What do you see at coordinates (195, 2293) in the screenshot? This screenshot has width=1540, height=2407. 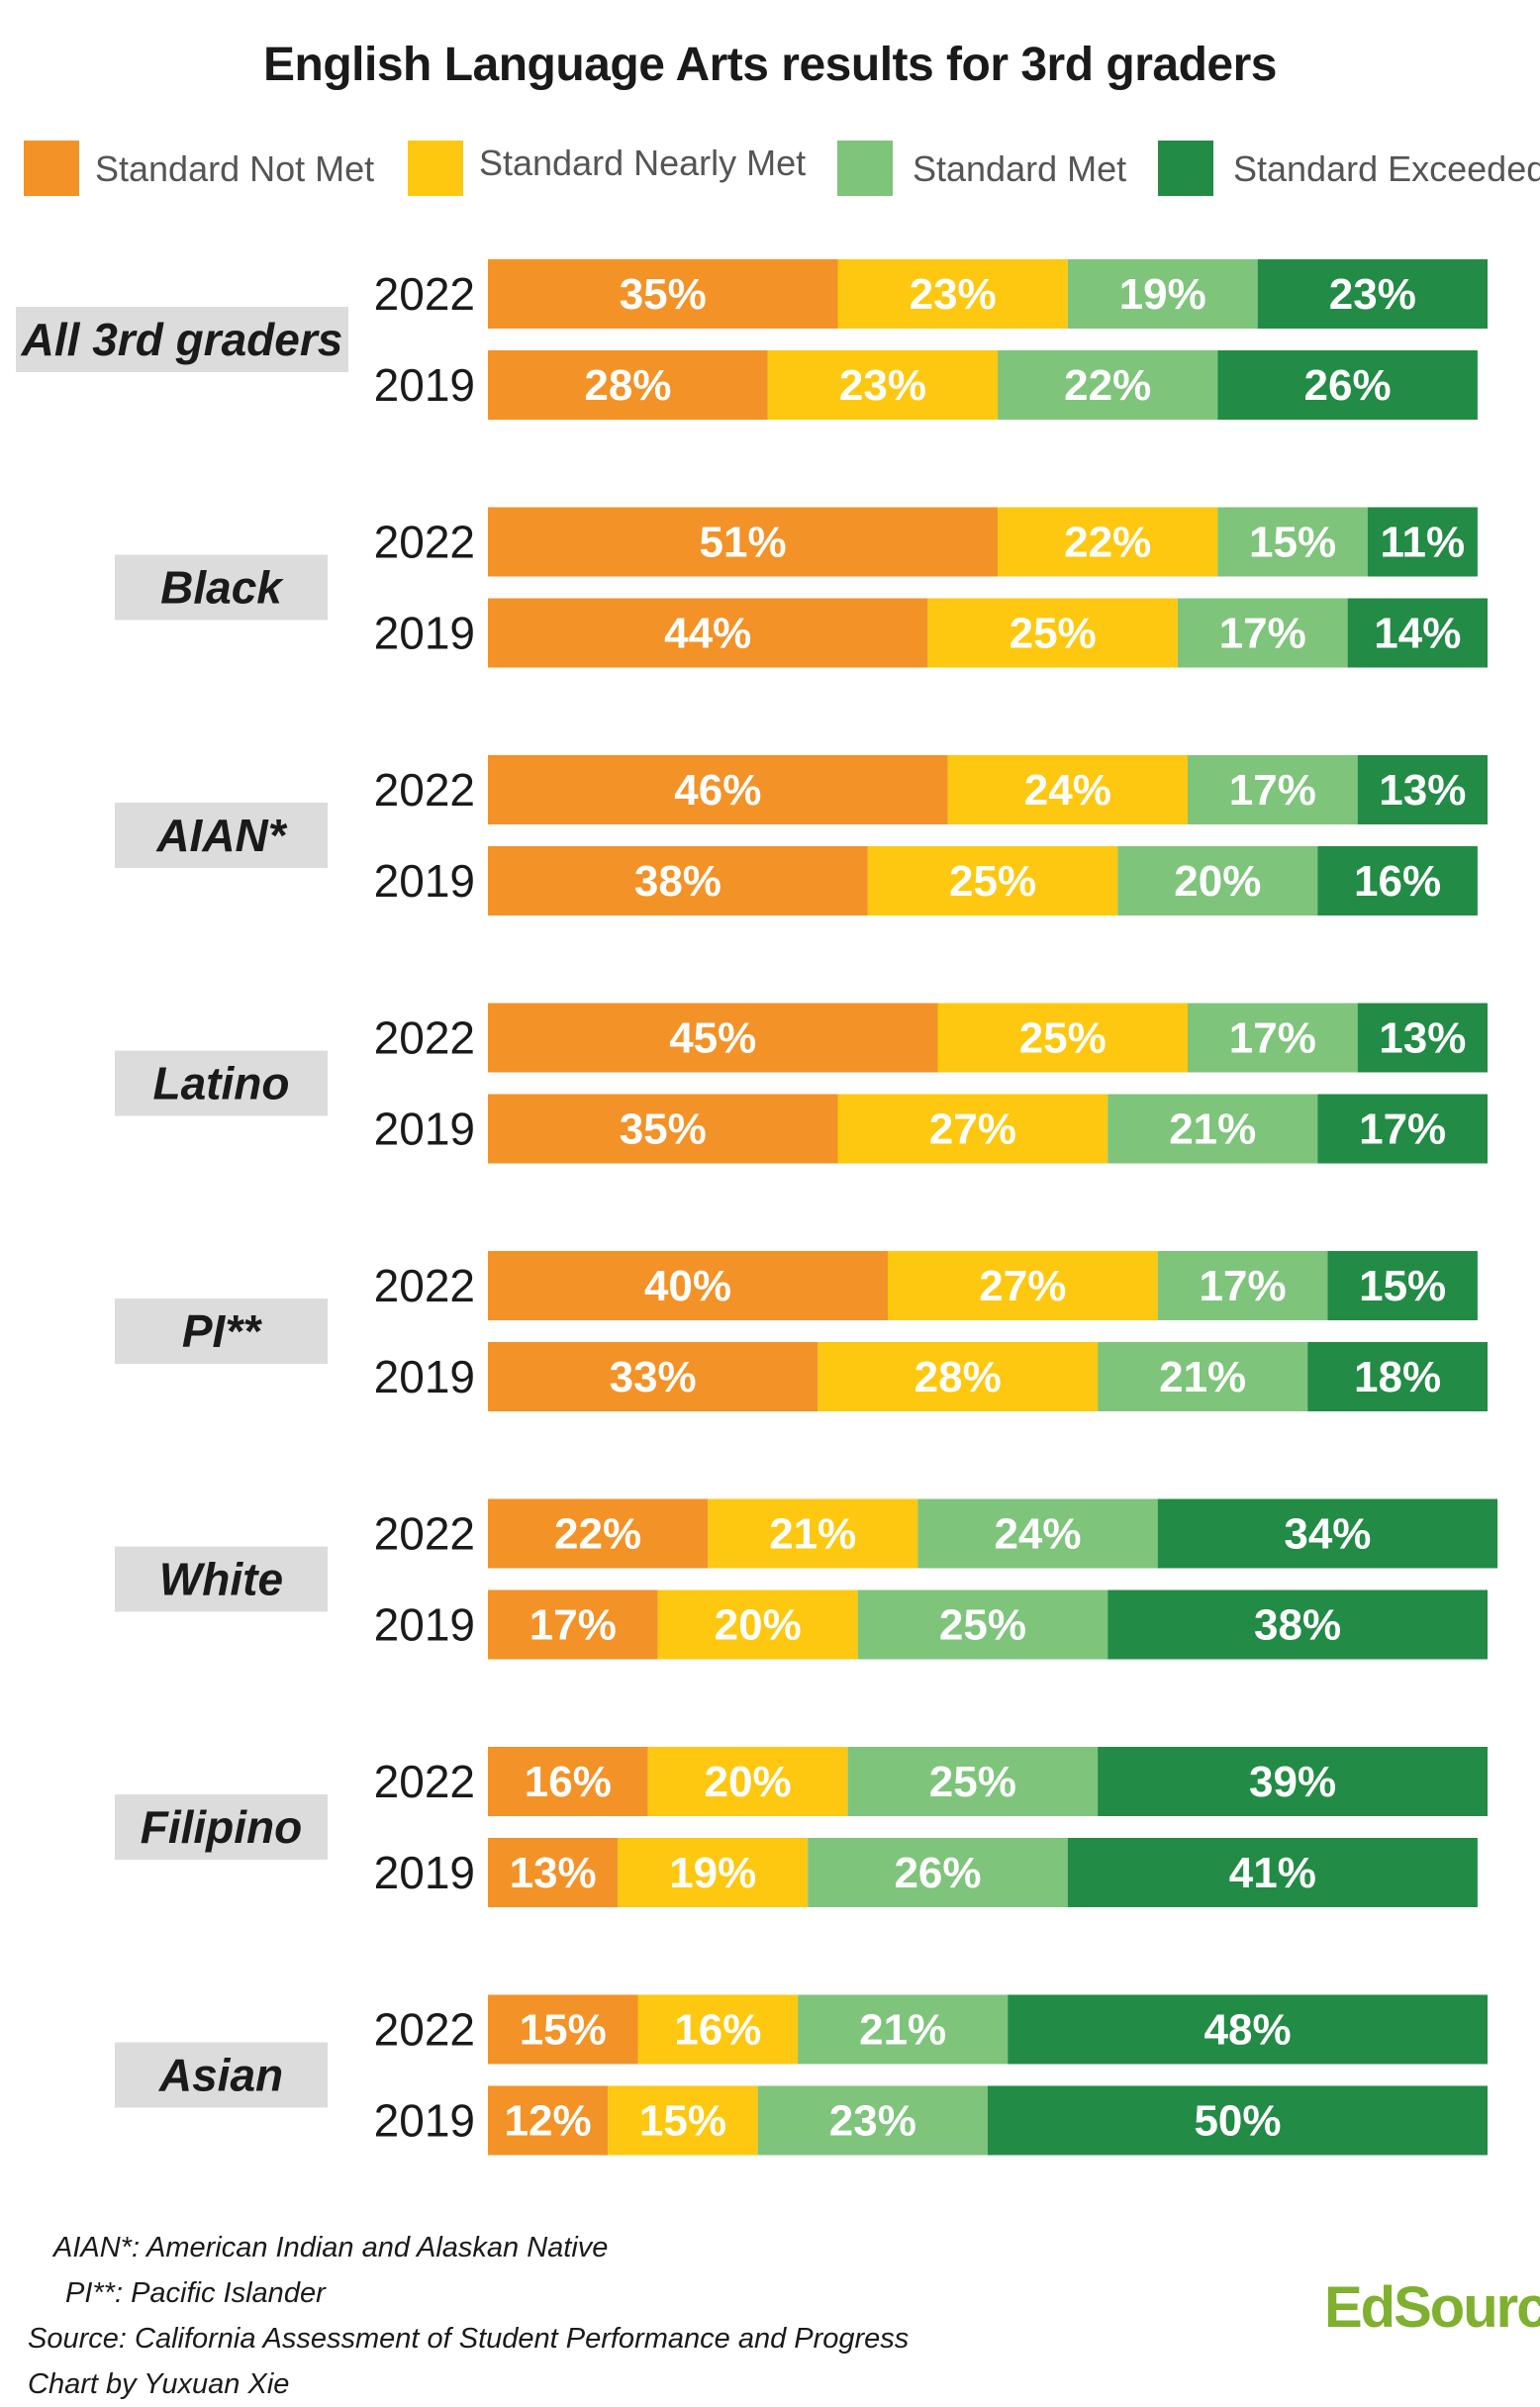 I see `footnote-pi: PI**: Pacific Islander` at bounding box center [195, 2293].